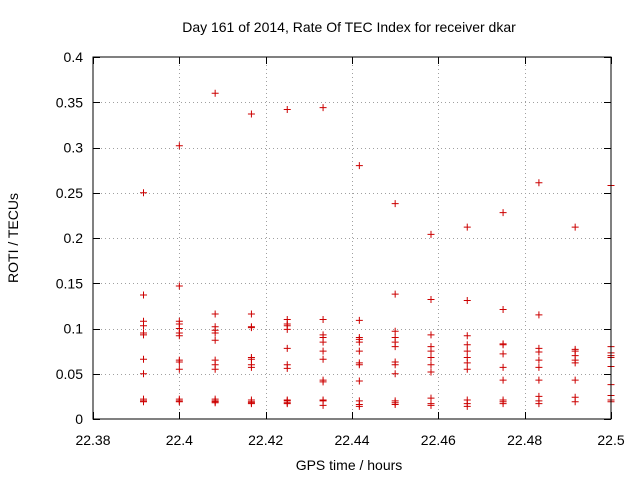 The height and width of the screenshot is (480, 640). I want to click on y-tick-label: 0.15, so click(69, 283).